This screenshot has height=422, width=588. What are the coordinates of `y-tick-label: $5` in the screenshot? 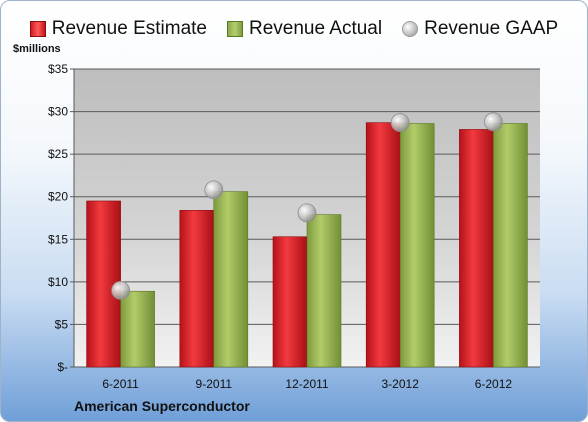 It's located at (62, 324).